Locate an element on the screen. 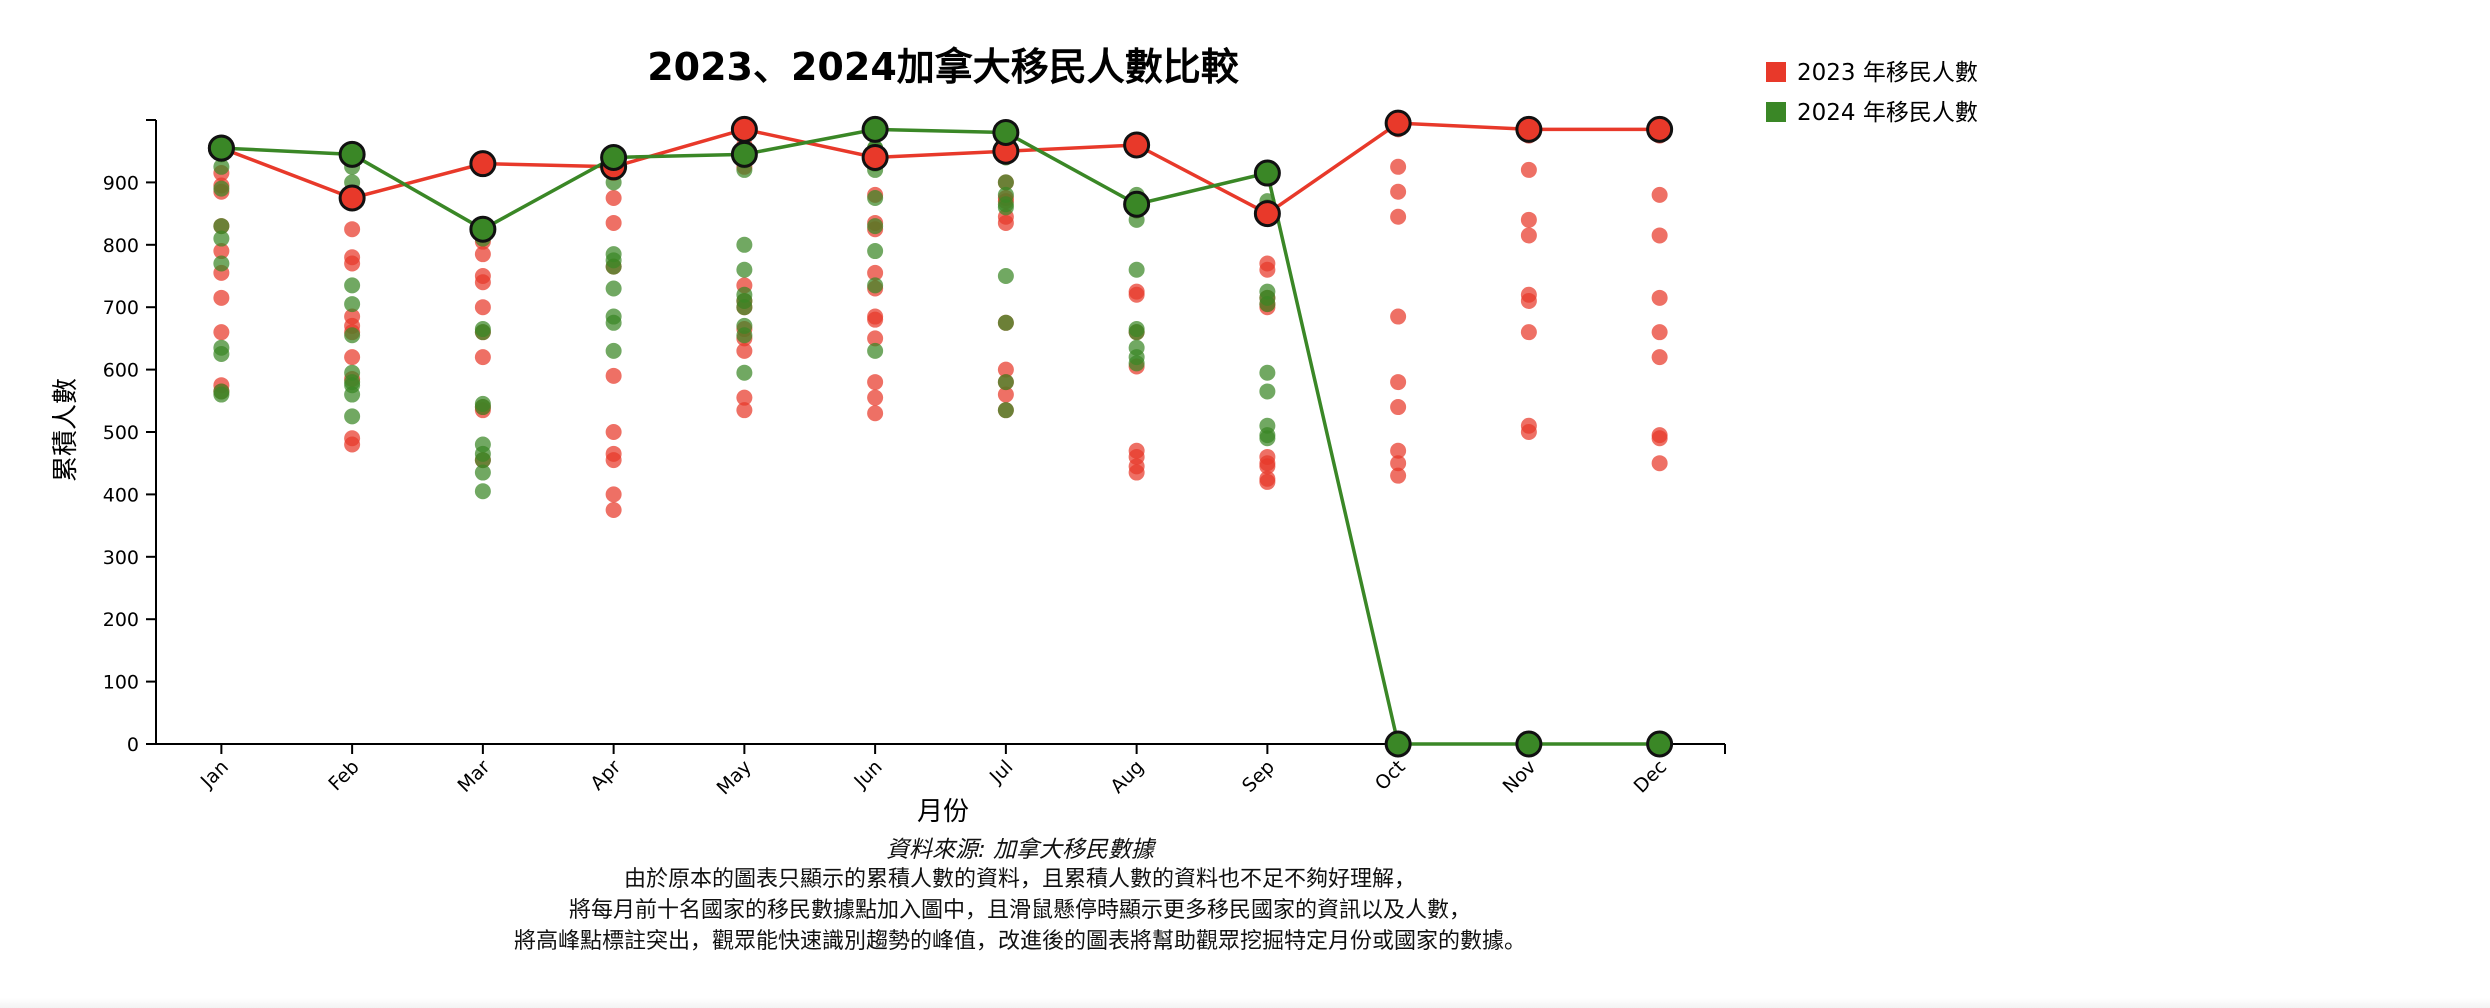 Image resolution: width=2490 pixels, height=1008 pixels. y-tick-label: 500 is located at coordinates (121, 433).